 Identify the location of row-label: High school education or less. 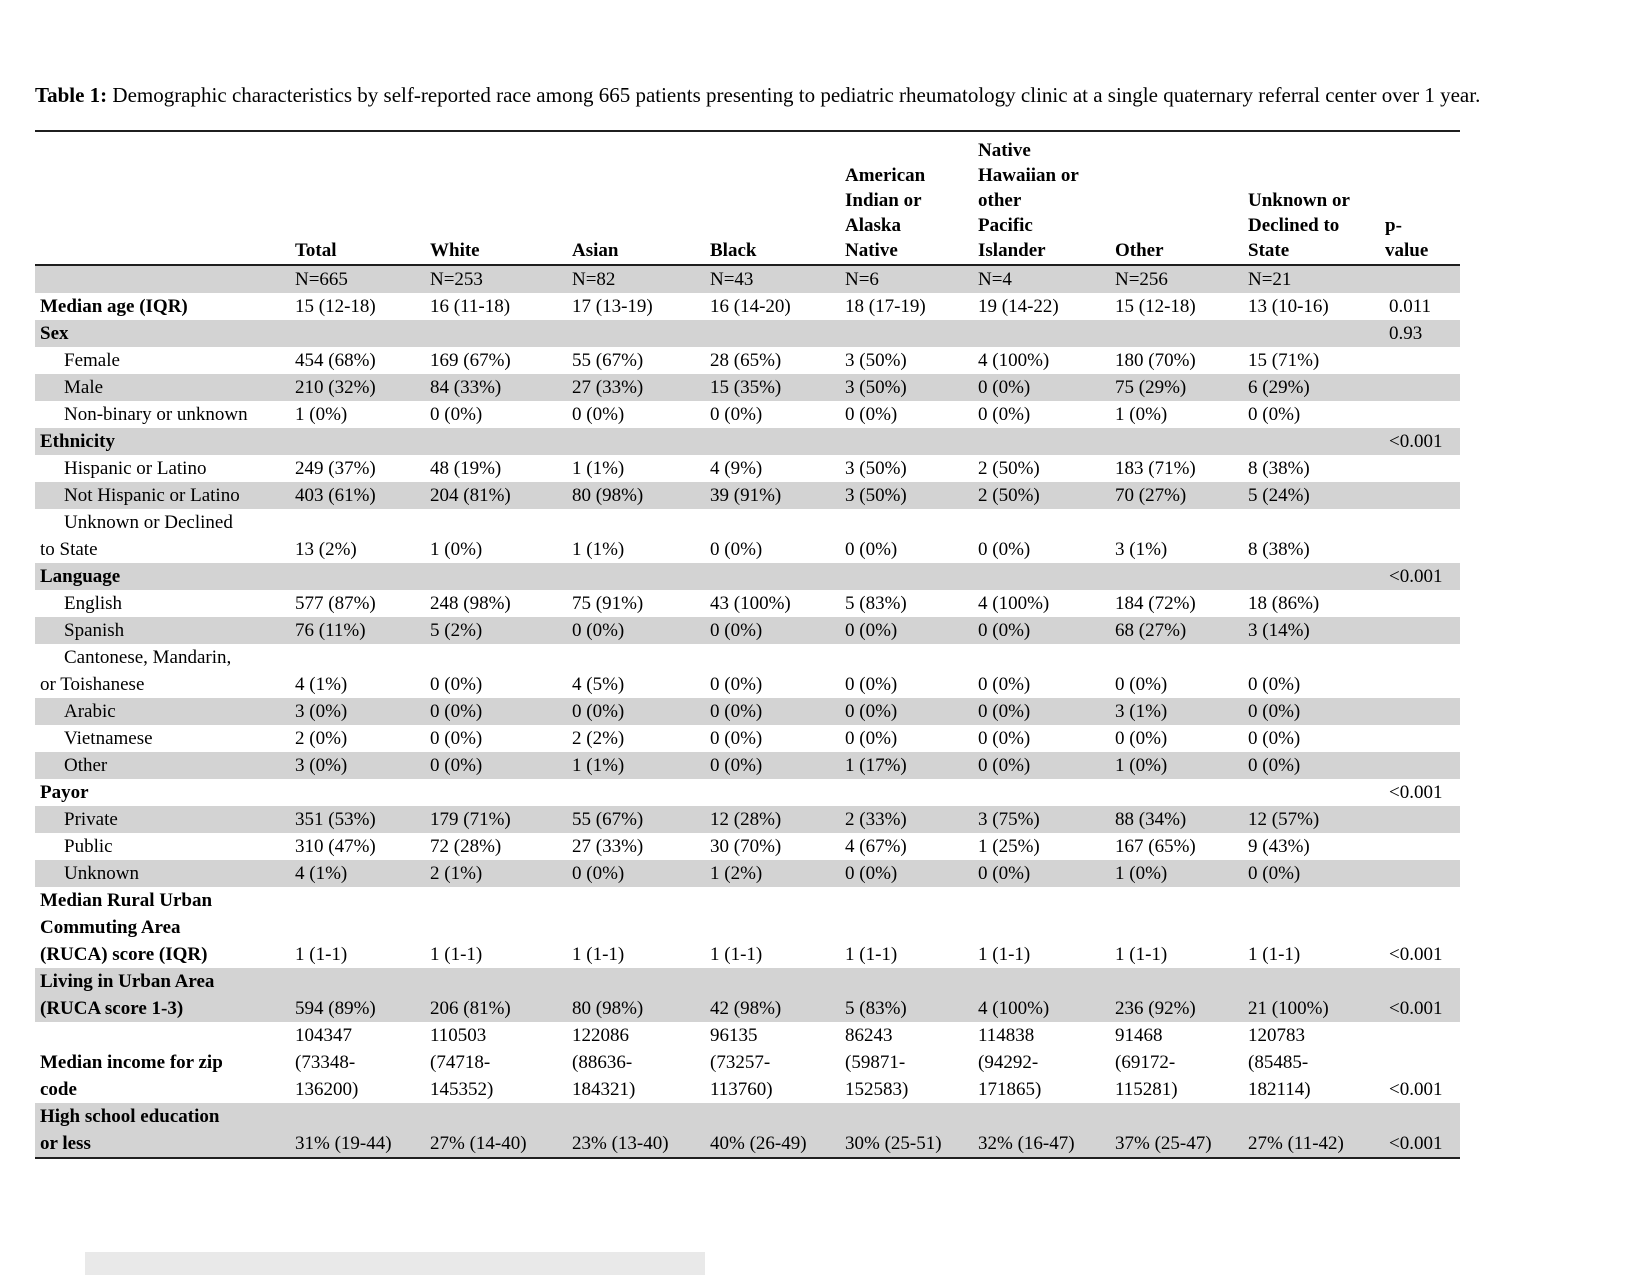
(130, 1130).